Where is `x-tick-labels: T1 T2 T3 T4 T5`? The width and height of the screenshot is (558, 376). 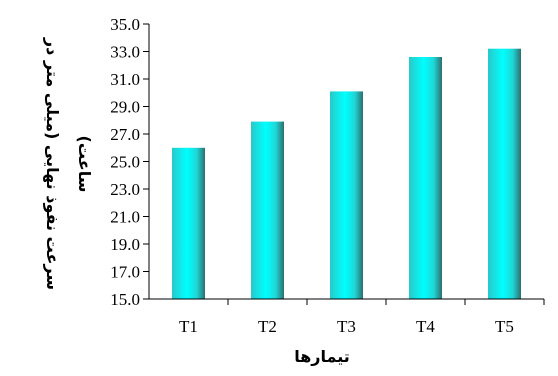 x-tick-labels: T1 T2 T3 T4 T5 is located at coordinates (346, 326).